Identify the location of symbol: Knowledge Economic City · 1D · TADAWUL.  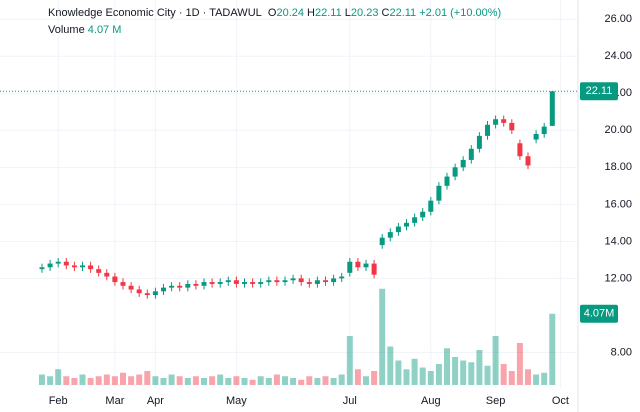
(155, 13).